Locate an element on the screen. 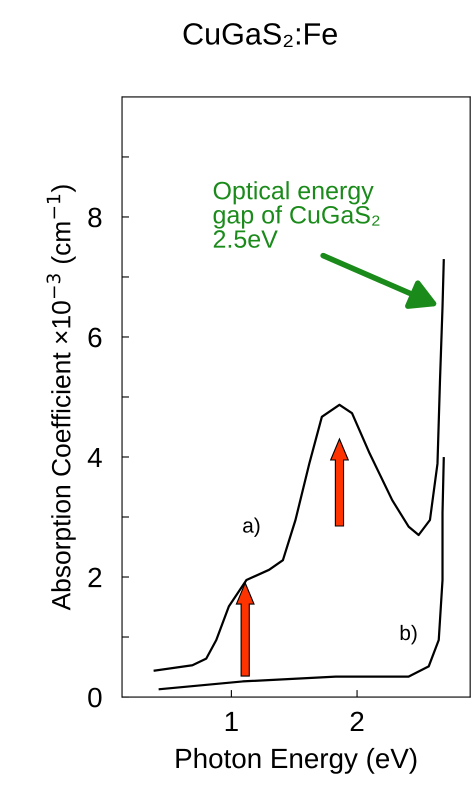 This screenshot has height=812, width=473. annotation: Optical energy gap of CuGaS₂ 2.5eV is located at coordinates (297, 214).